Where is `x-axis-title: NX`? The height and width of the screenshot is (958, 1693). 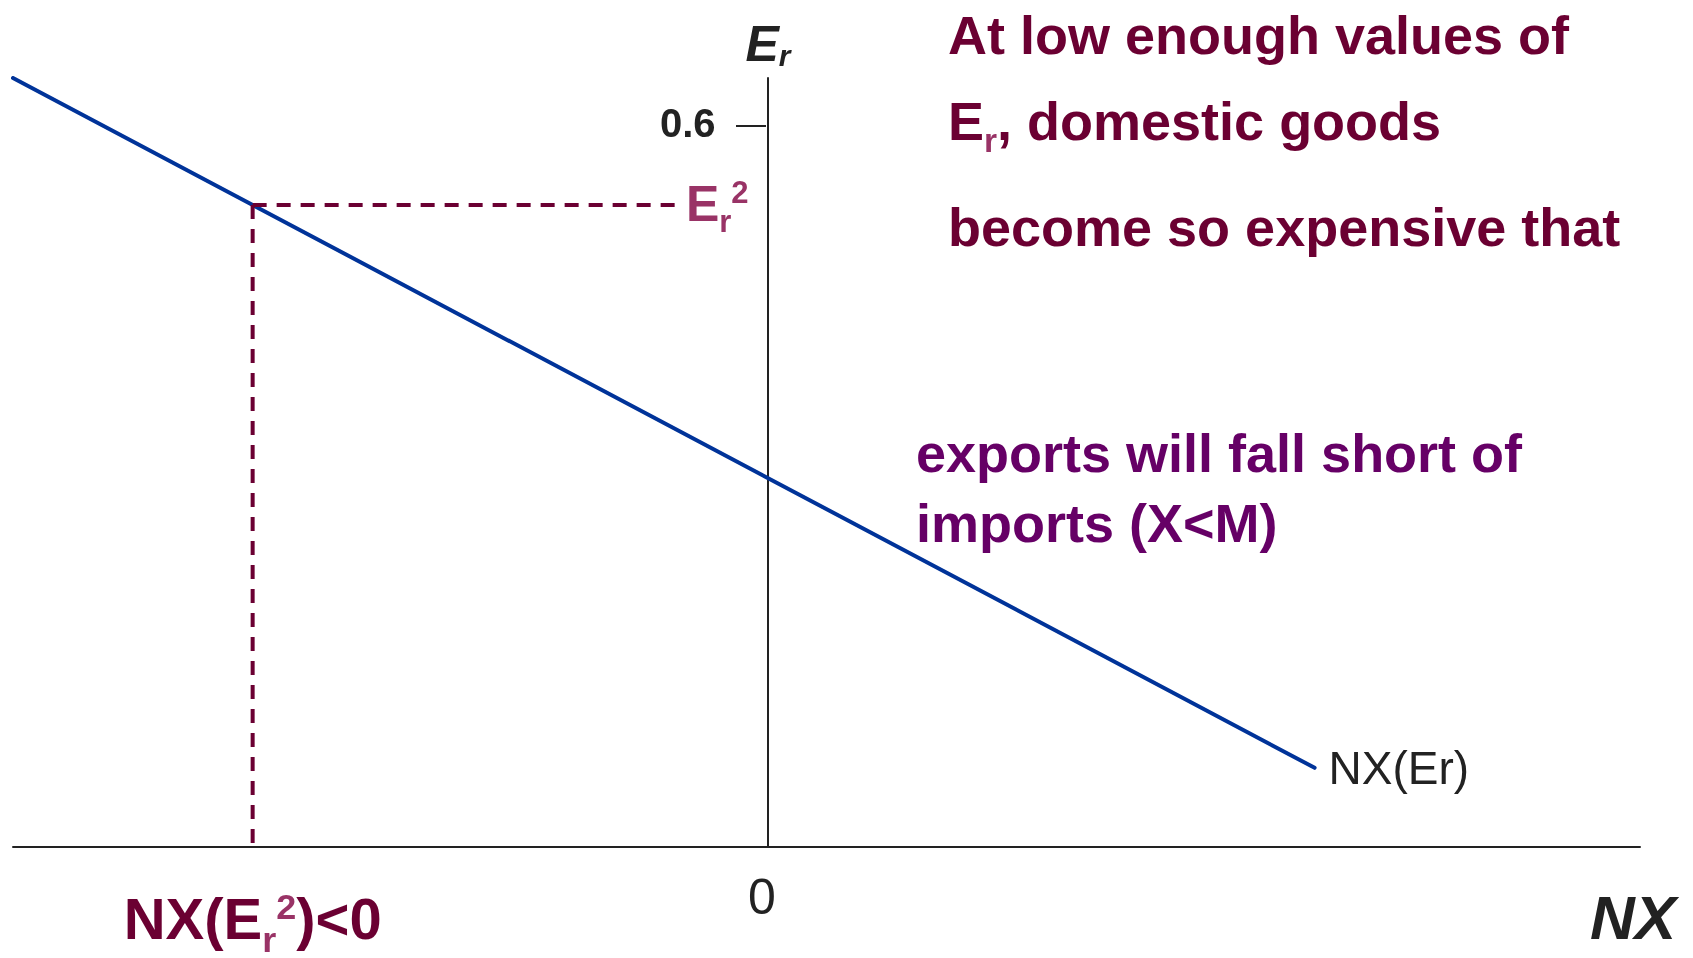 x-axis-title: NX is located at coordinates (1635, 917).